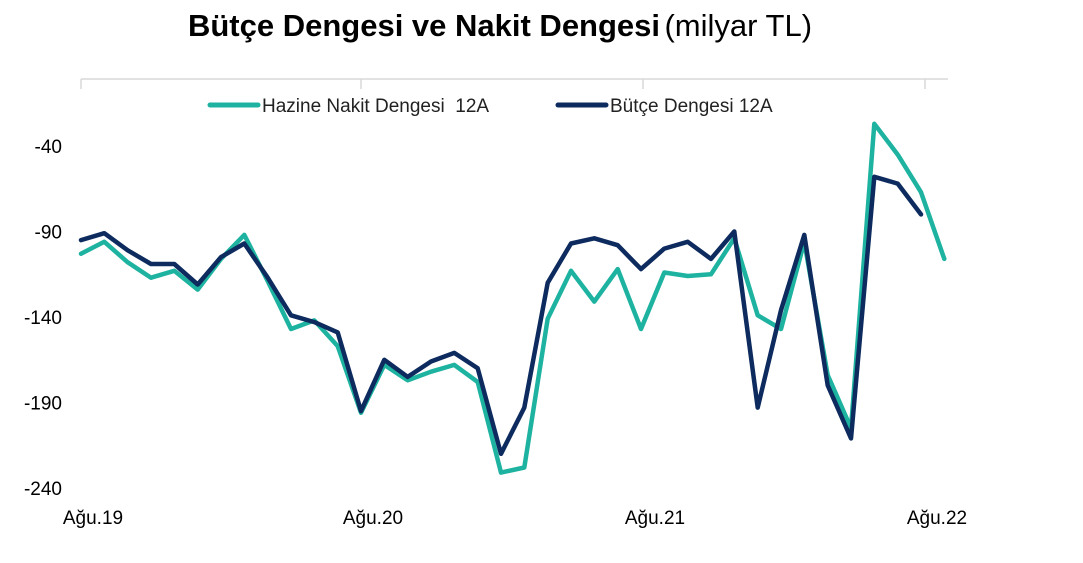 This screenshot has width=1083, height=563. What do you see at coordinates (691, 106) in the screenshot?
I see `legend-label: Bütçe Dengesi 12A` at bounding box center [691, 106].